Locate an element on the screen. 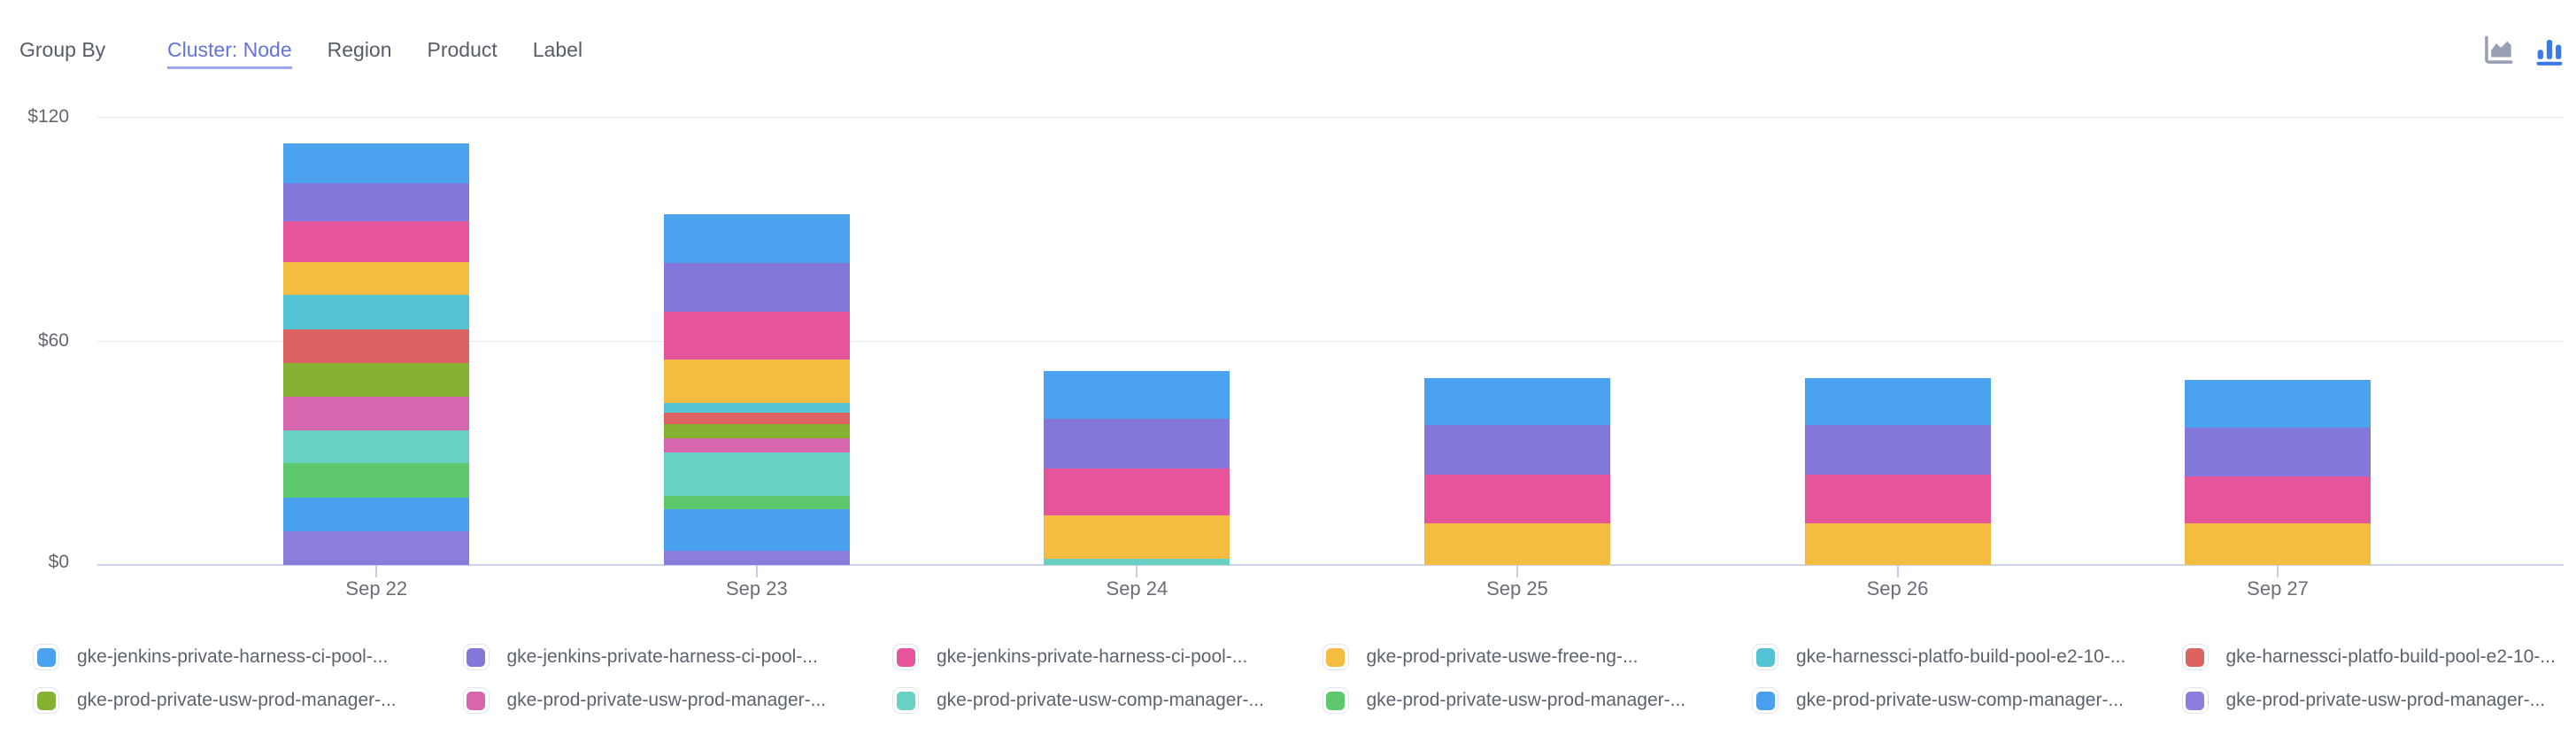 This screenshot has height=735, width=2576. tab-product: Product is located at coordinates (462, 49).